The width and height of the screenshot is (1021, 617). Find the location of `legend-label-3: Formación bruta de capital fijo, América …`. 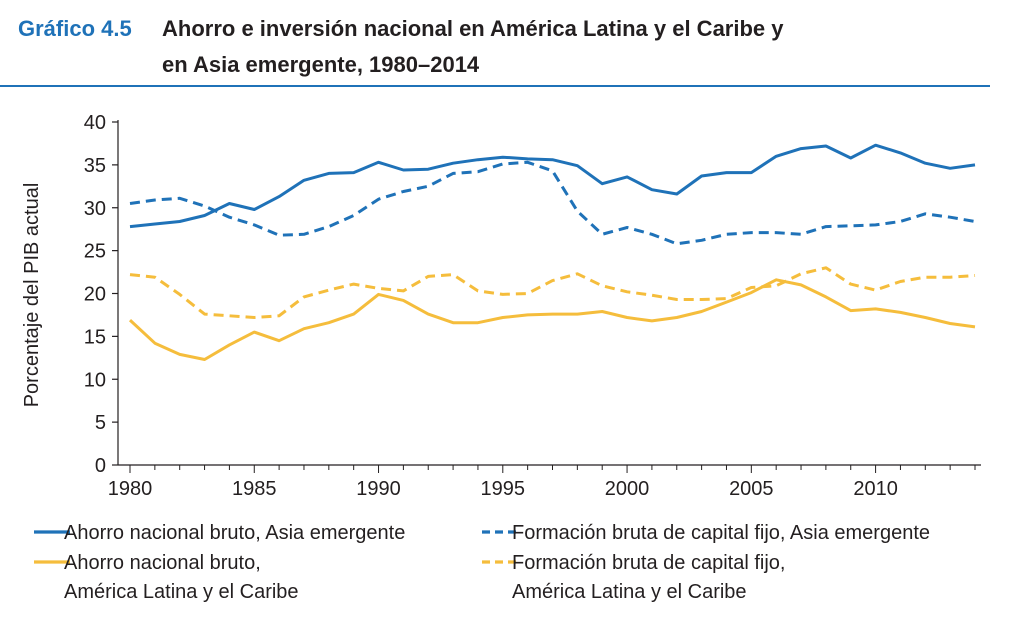

legend-label-3: Formación bruta de capital fijo, América … is located at coordinates (648, 577).